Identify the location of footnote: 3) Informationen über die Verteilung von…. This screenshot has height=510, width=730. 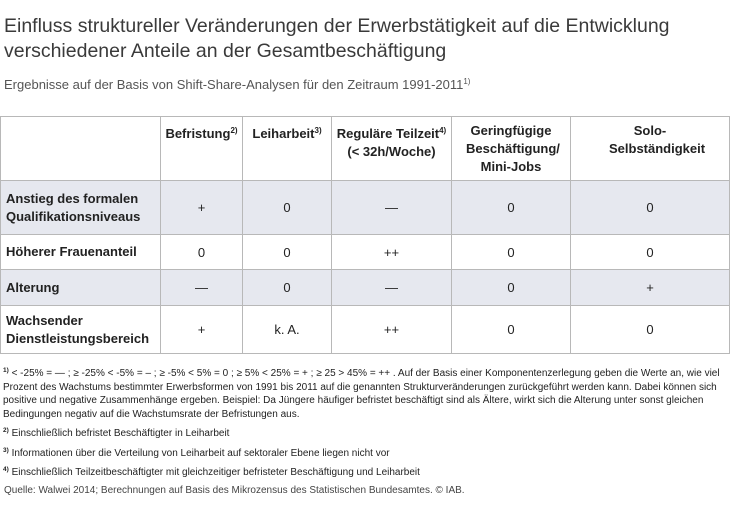
(196, 452).